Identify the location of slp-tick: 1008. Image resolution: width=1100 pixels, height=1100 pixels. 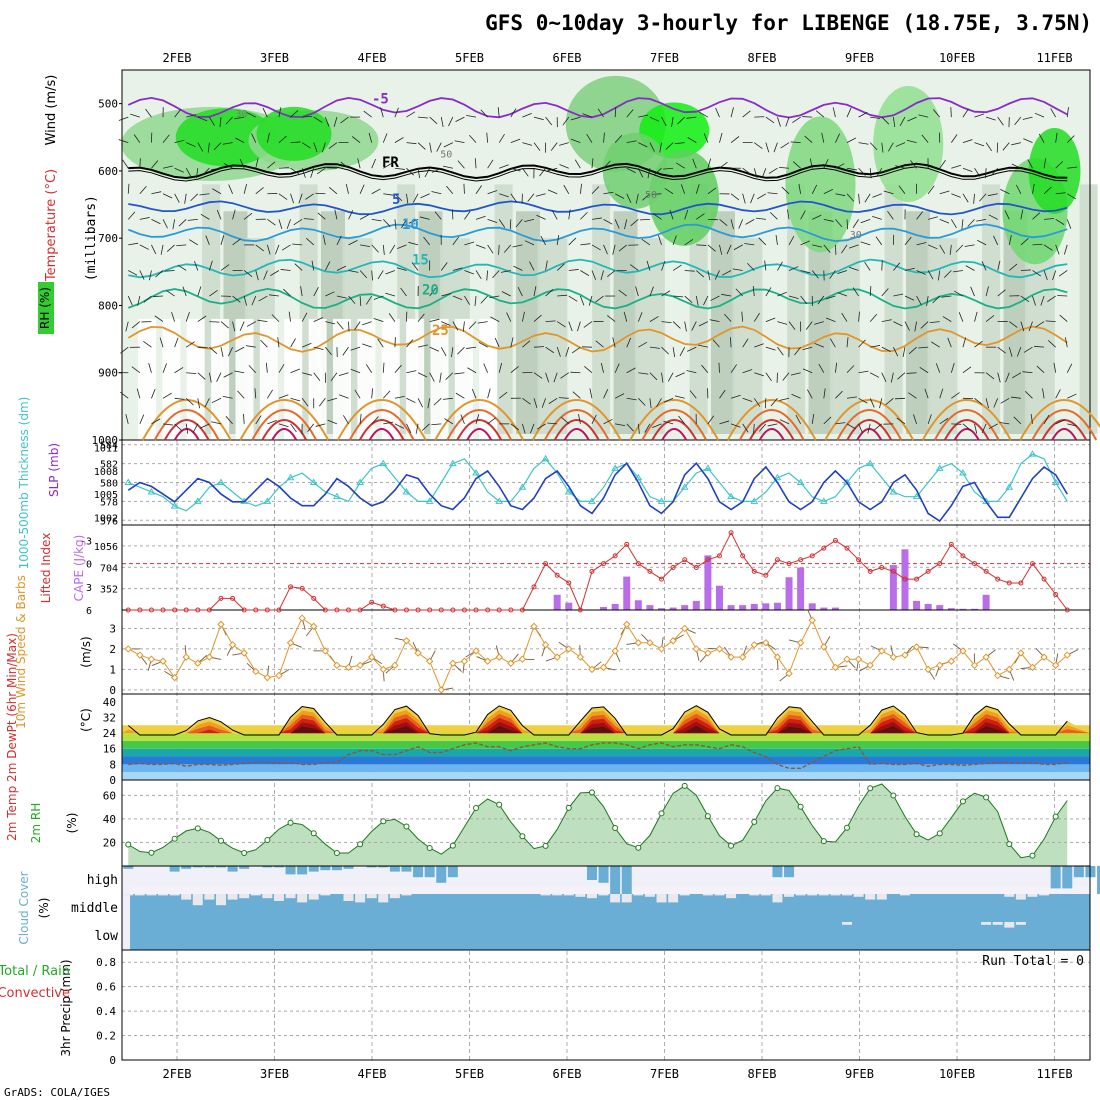
(106, 472).